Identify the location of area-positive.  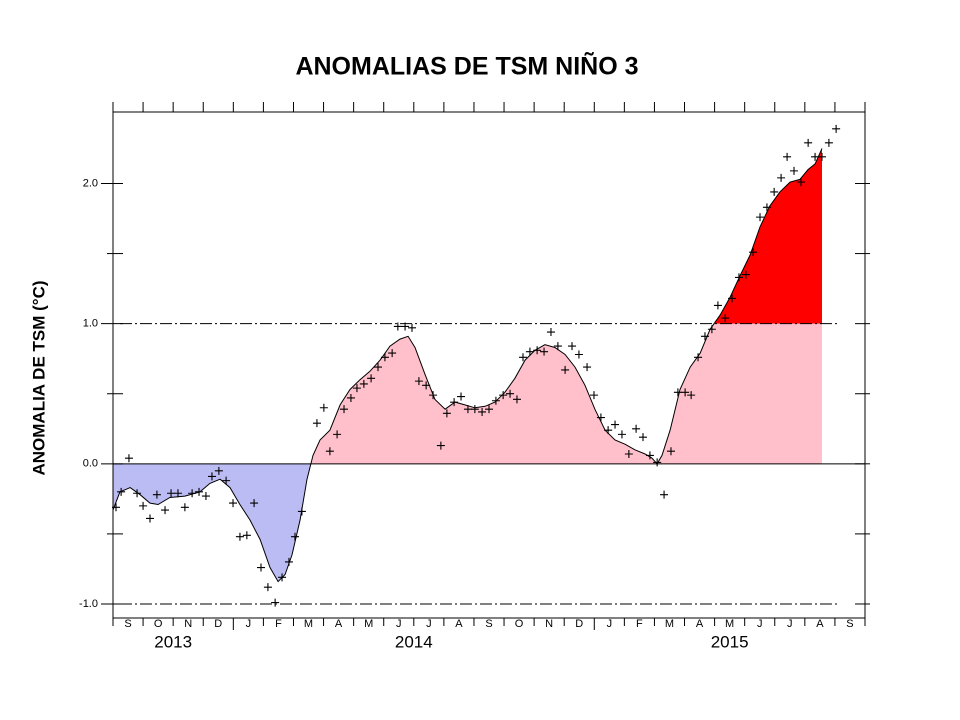
(467, 393).